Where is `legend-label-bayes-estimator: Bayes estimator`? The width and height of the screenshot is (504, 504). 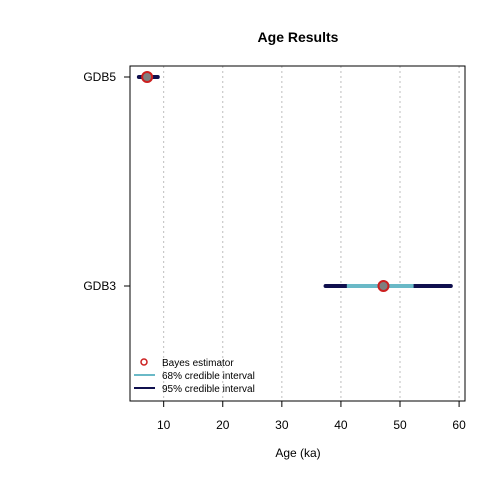
legend-label-bayes-estimator: Bayes estimator is located at coordinates (198, 363).